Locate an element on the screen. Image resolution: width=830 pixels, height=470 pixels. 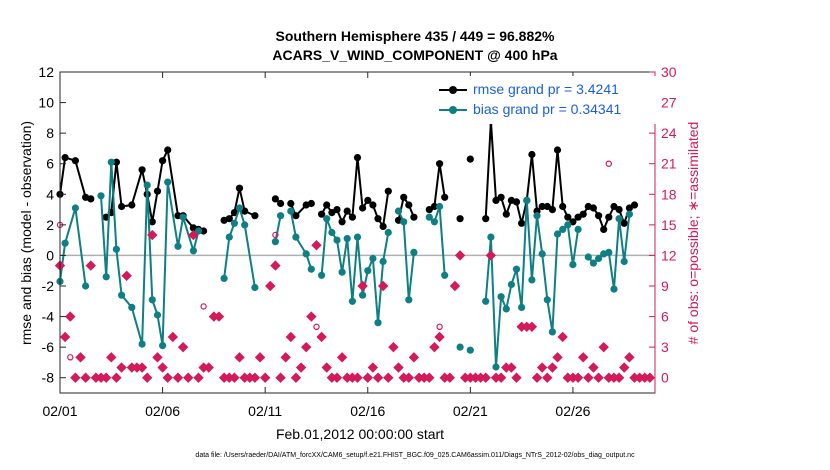
y2-tick-label: 18 is located at coordinates (669, 194).